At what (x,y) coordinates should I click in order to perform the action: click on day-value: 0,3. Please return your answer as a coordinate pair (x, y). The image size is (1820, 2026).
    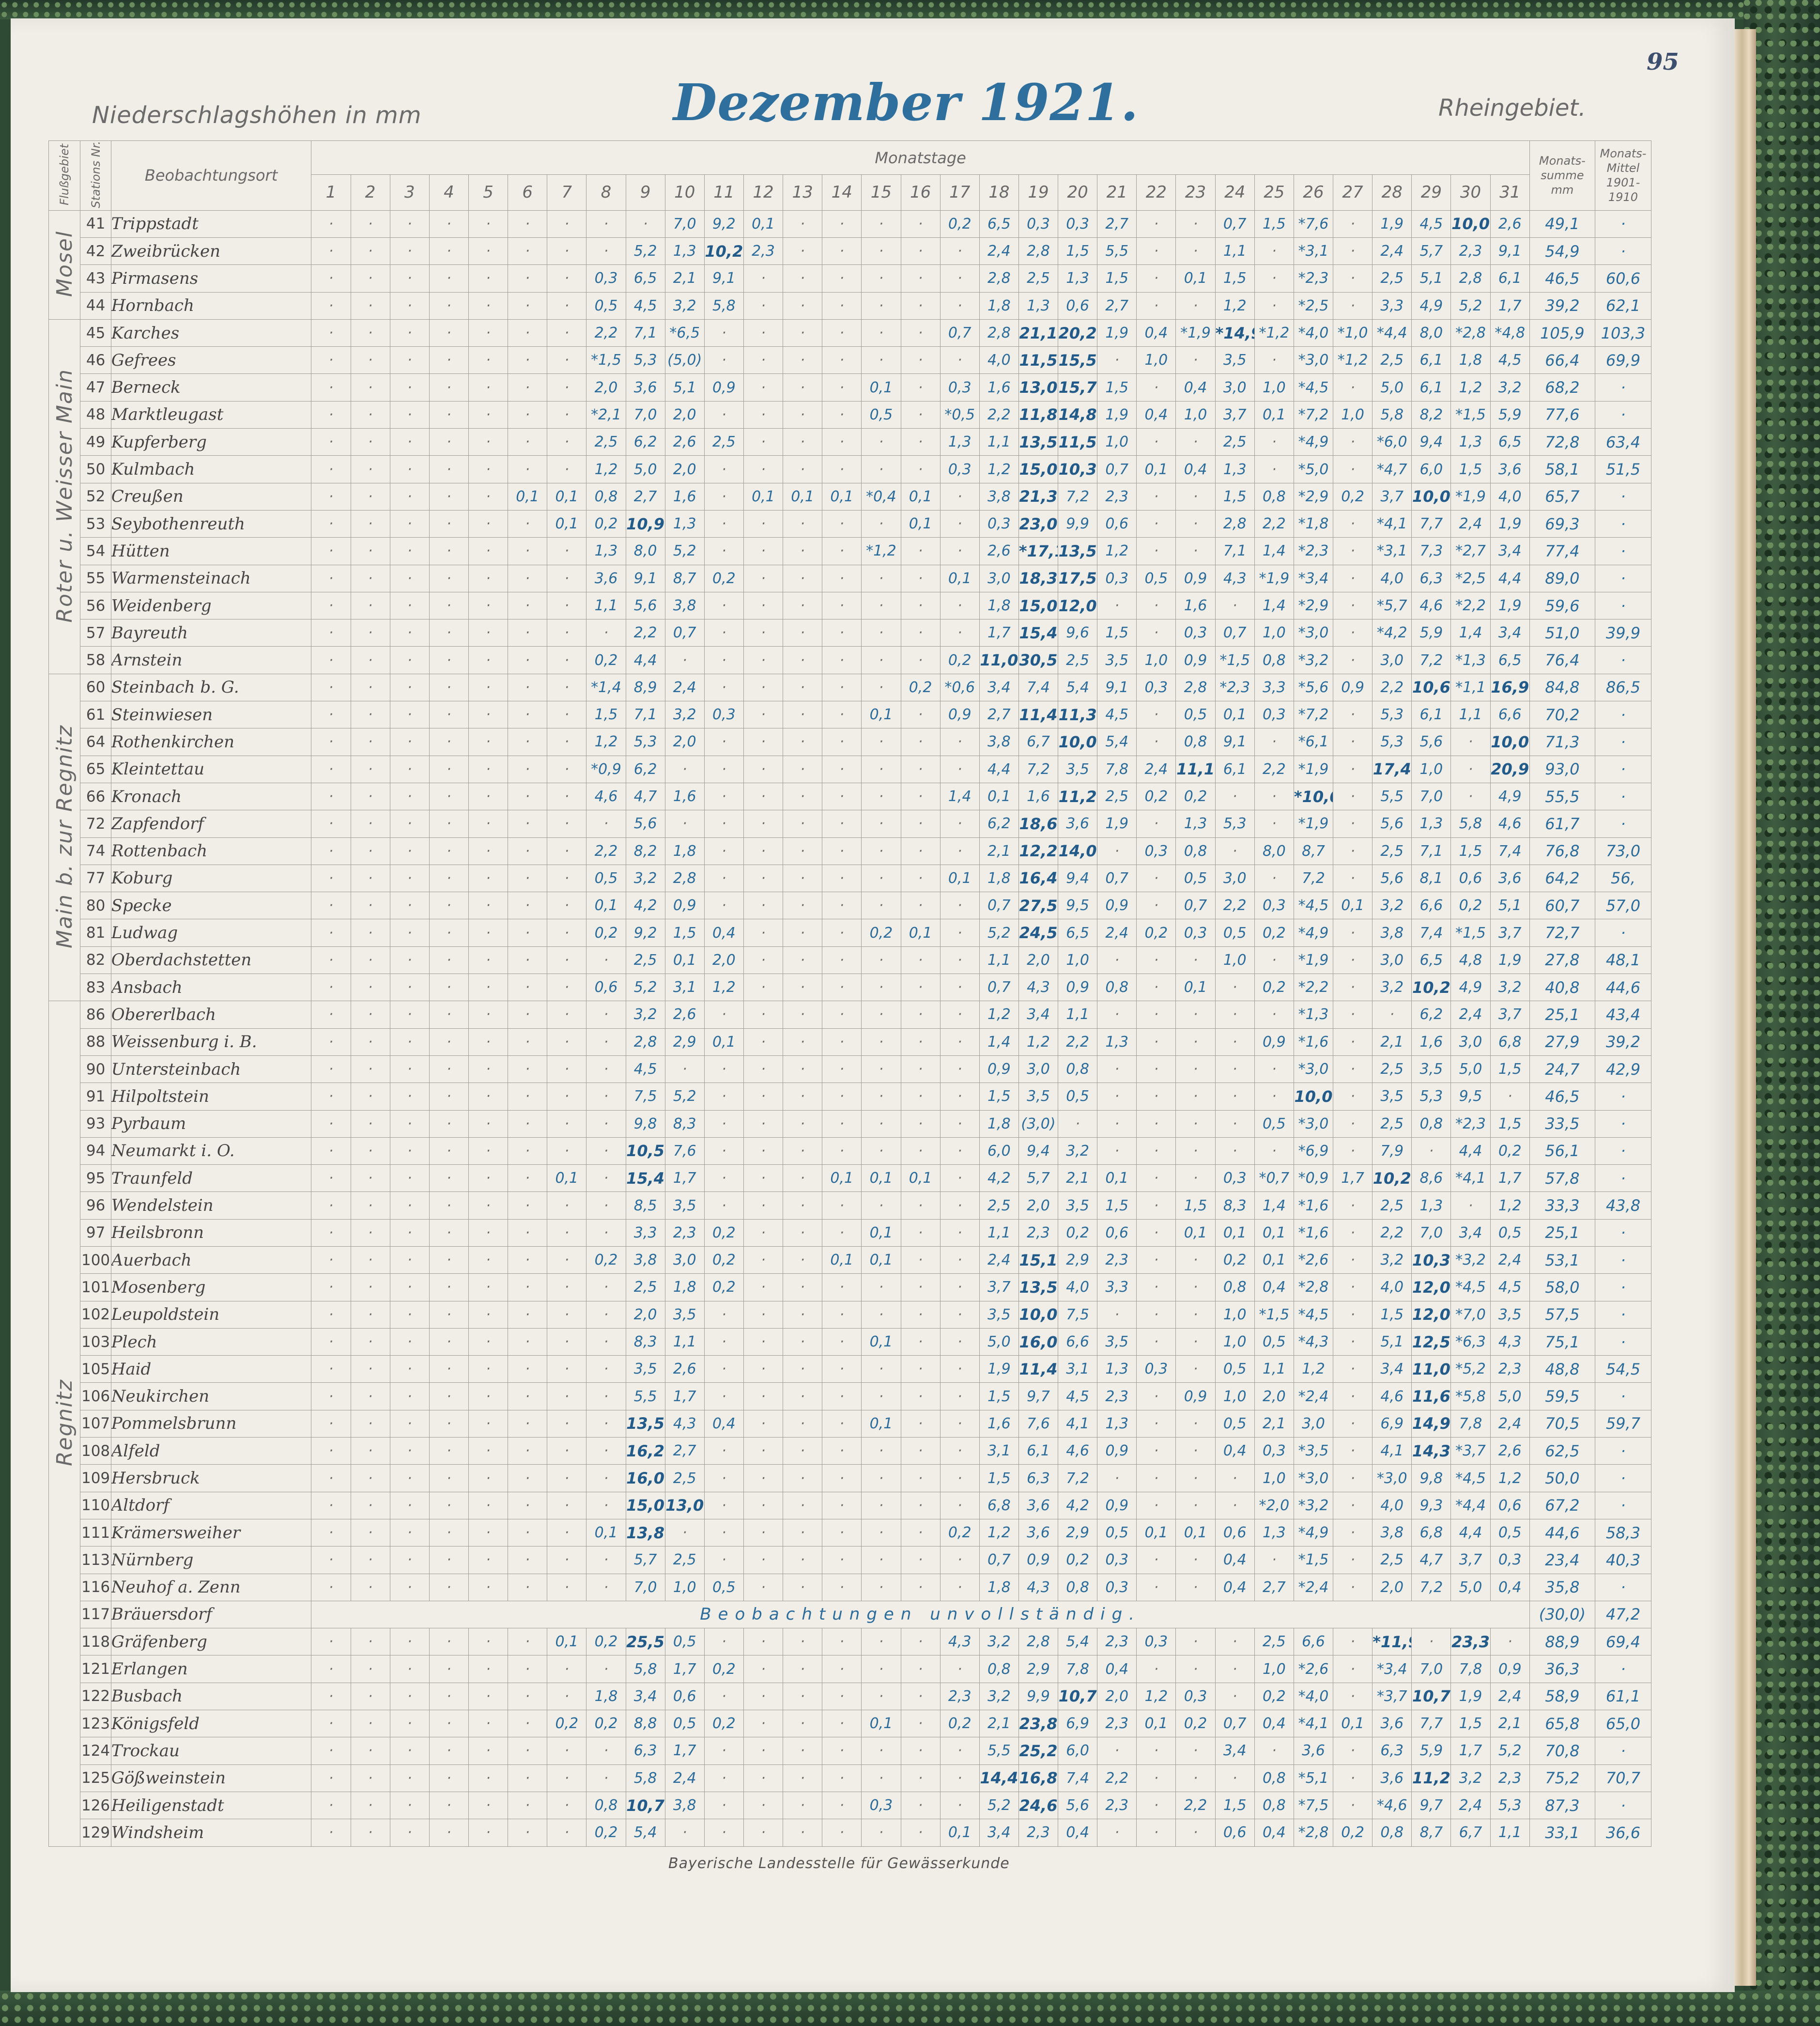
    Looking at the image, I should click on (1235, 1178).